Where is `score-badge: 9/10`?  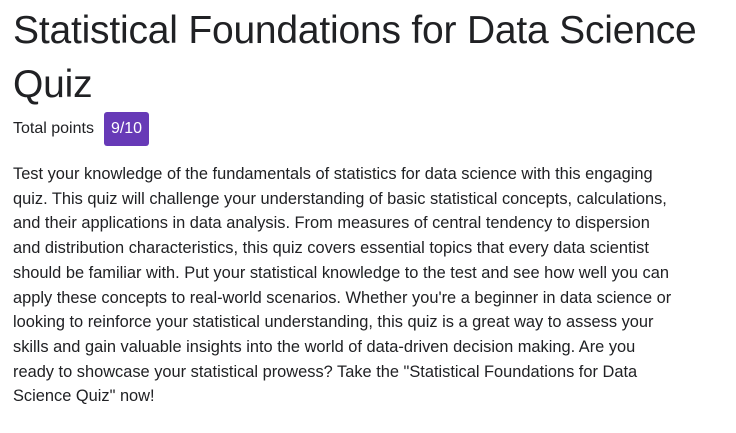
score-badge: 9/10 is located at coordinates (126, 129).